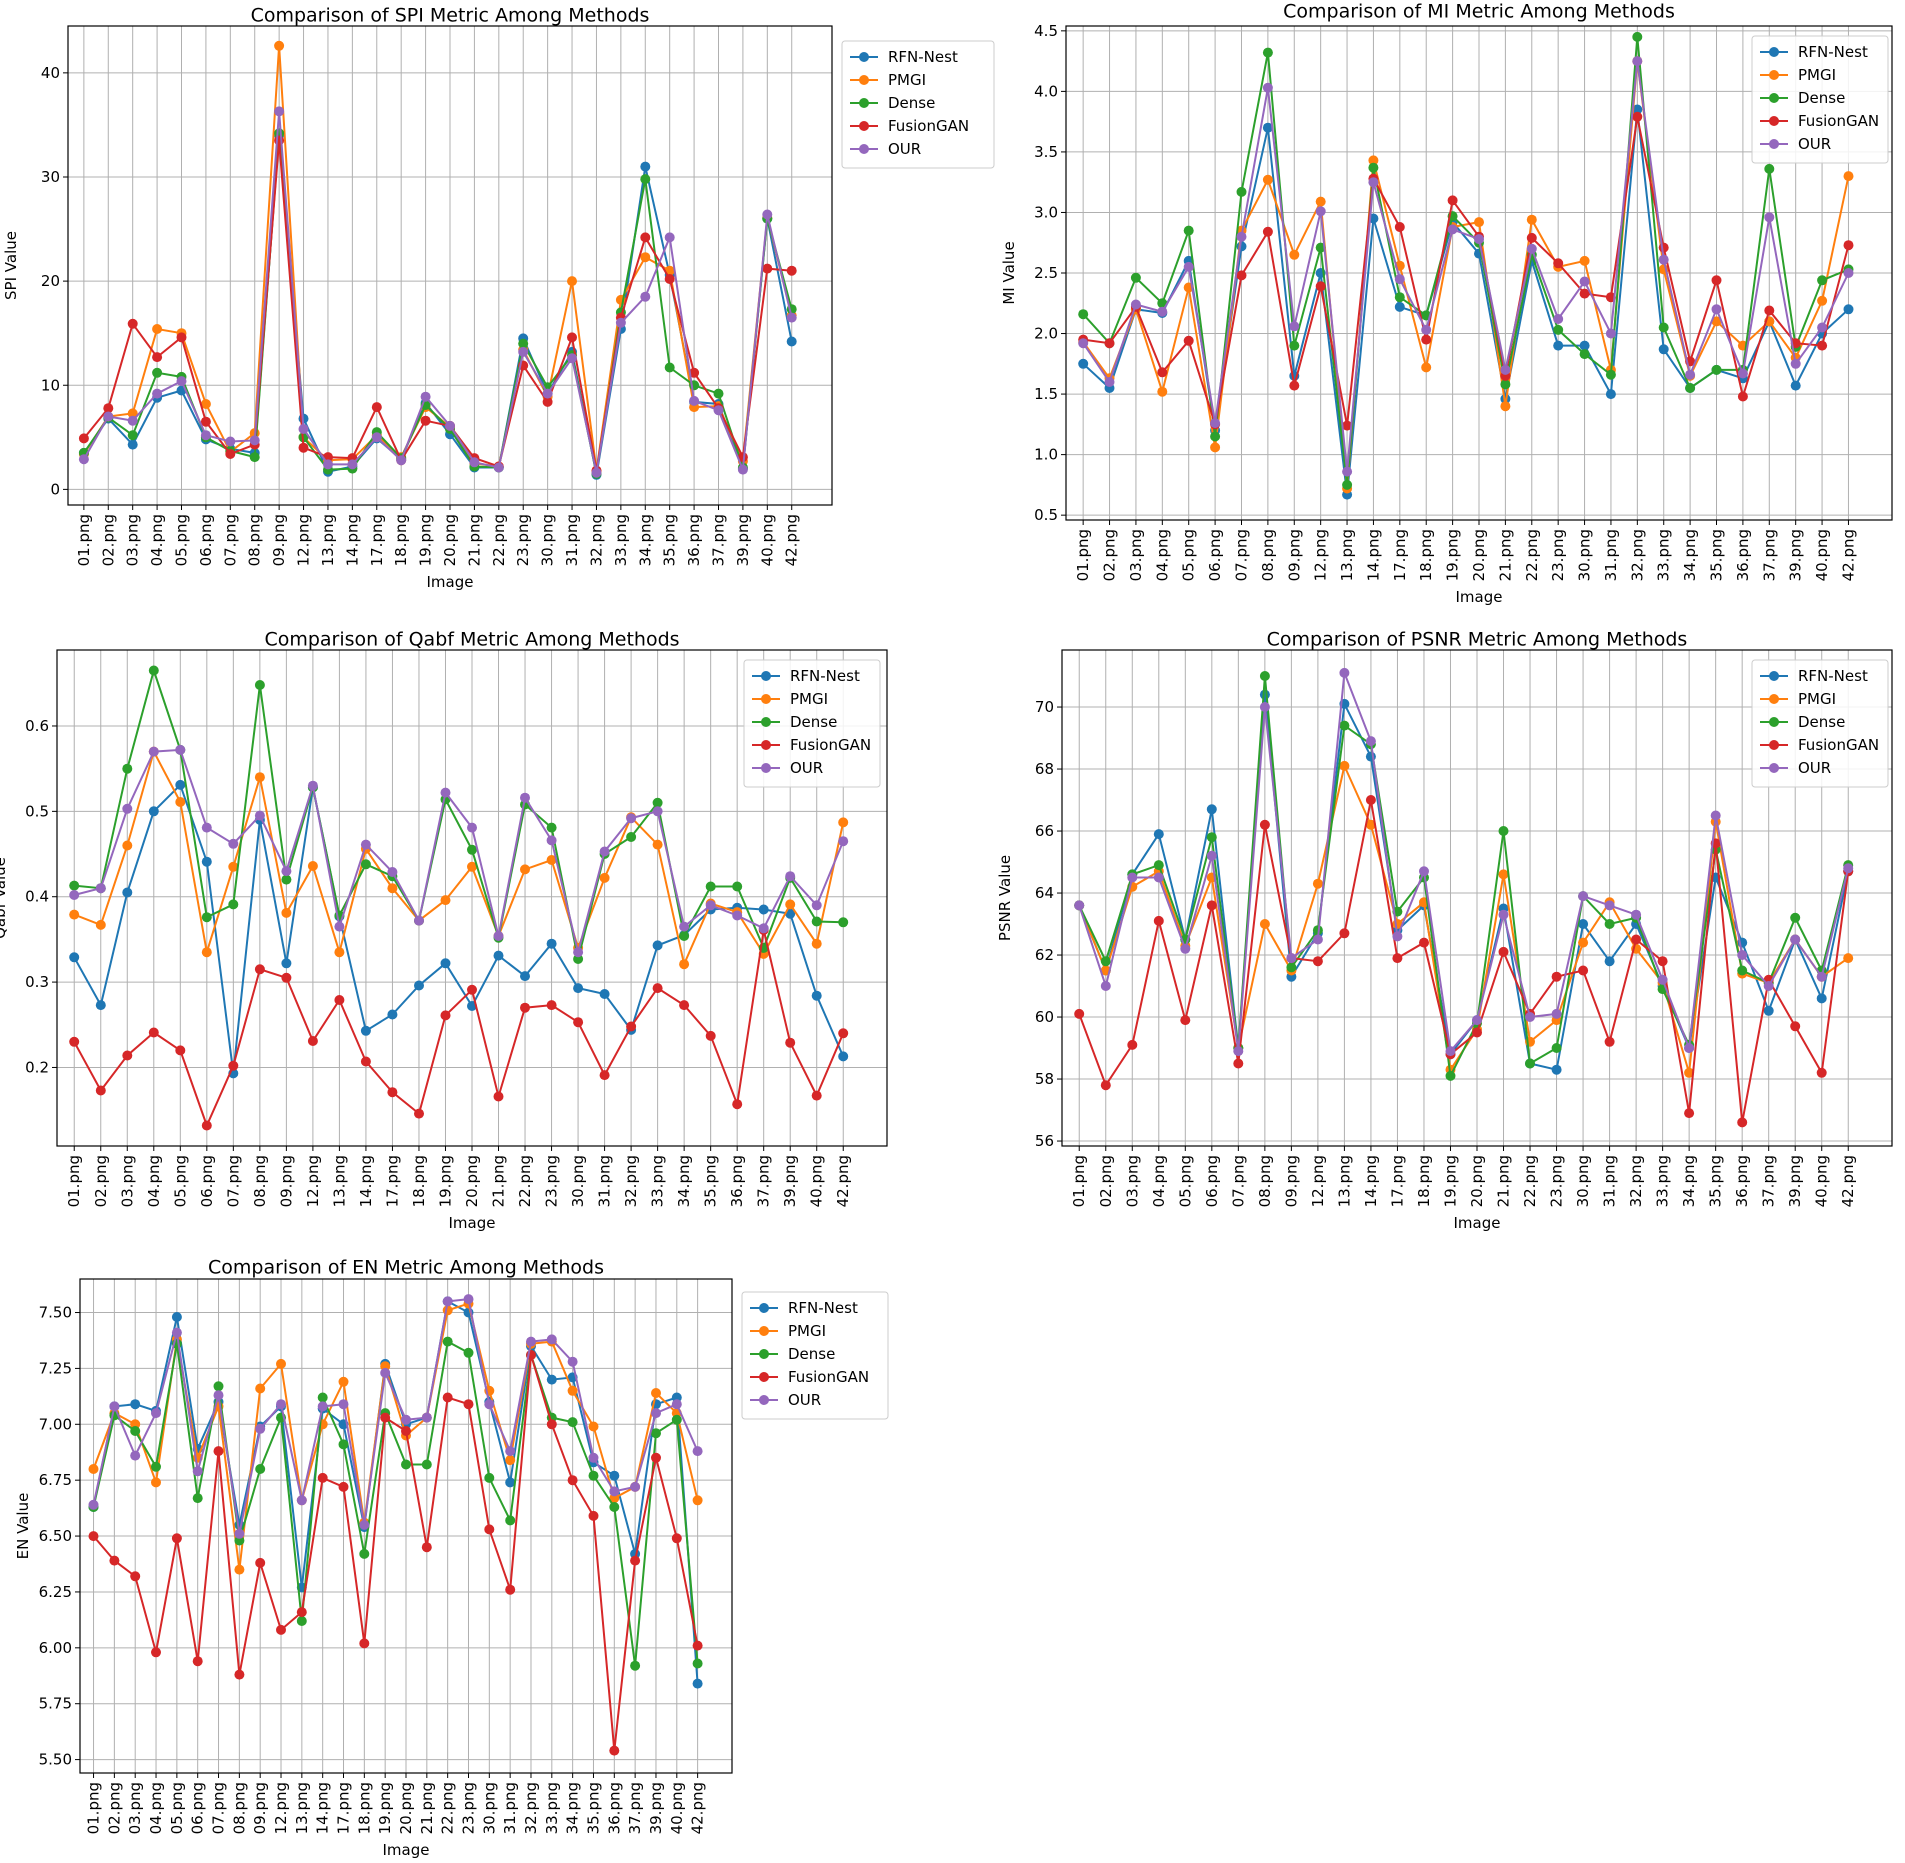  I want to click on x-tick-label: 35.png, so click(711, 1181).